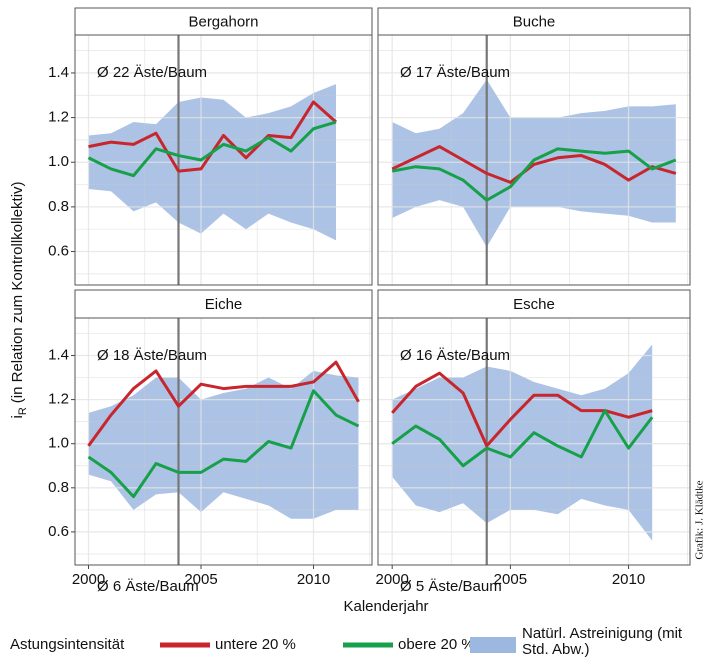  What do you see at coordinates (17, 292) in the screenshot?
I see `y-label-text: (in Relation zum Kontrollkollektiv)` at bounding box center [17, 292].